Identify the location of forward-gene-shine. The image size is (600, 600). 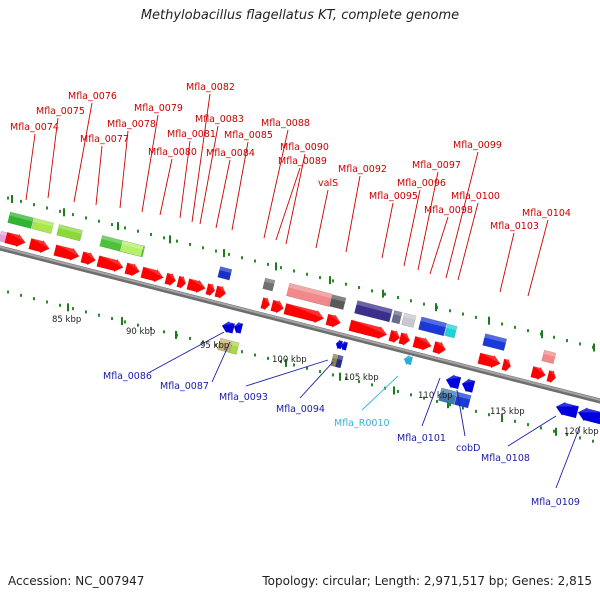
(369, 327).